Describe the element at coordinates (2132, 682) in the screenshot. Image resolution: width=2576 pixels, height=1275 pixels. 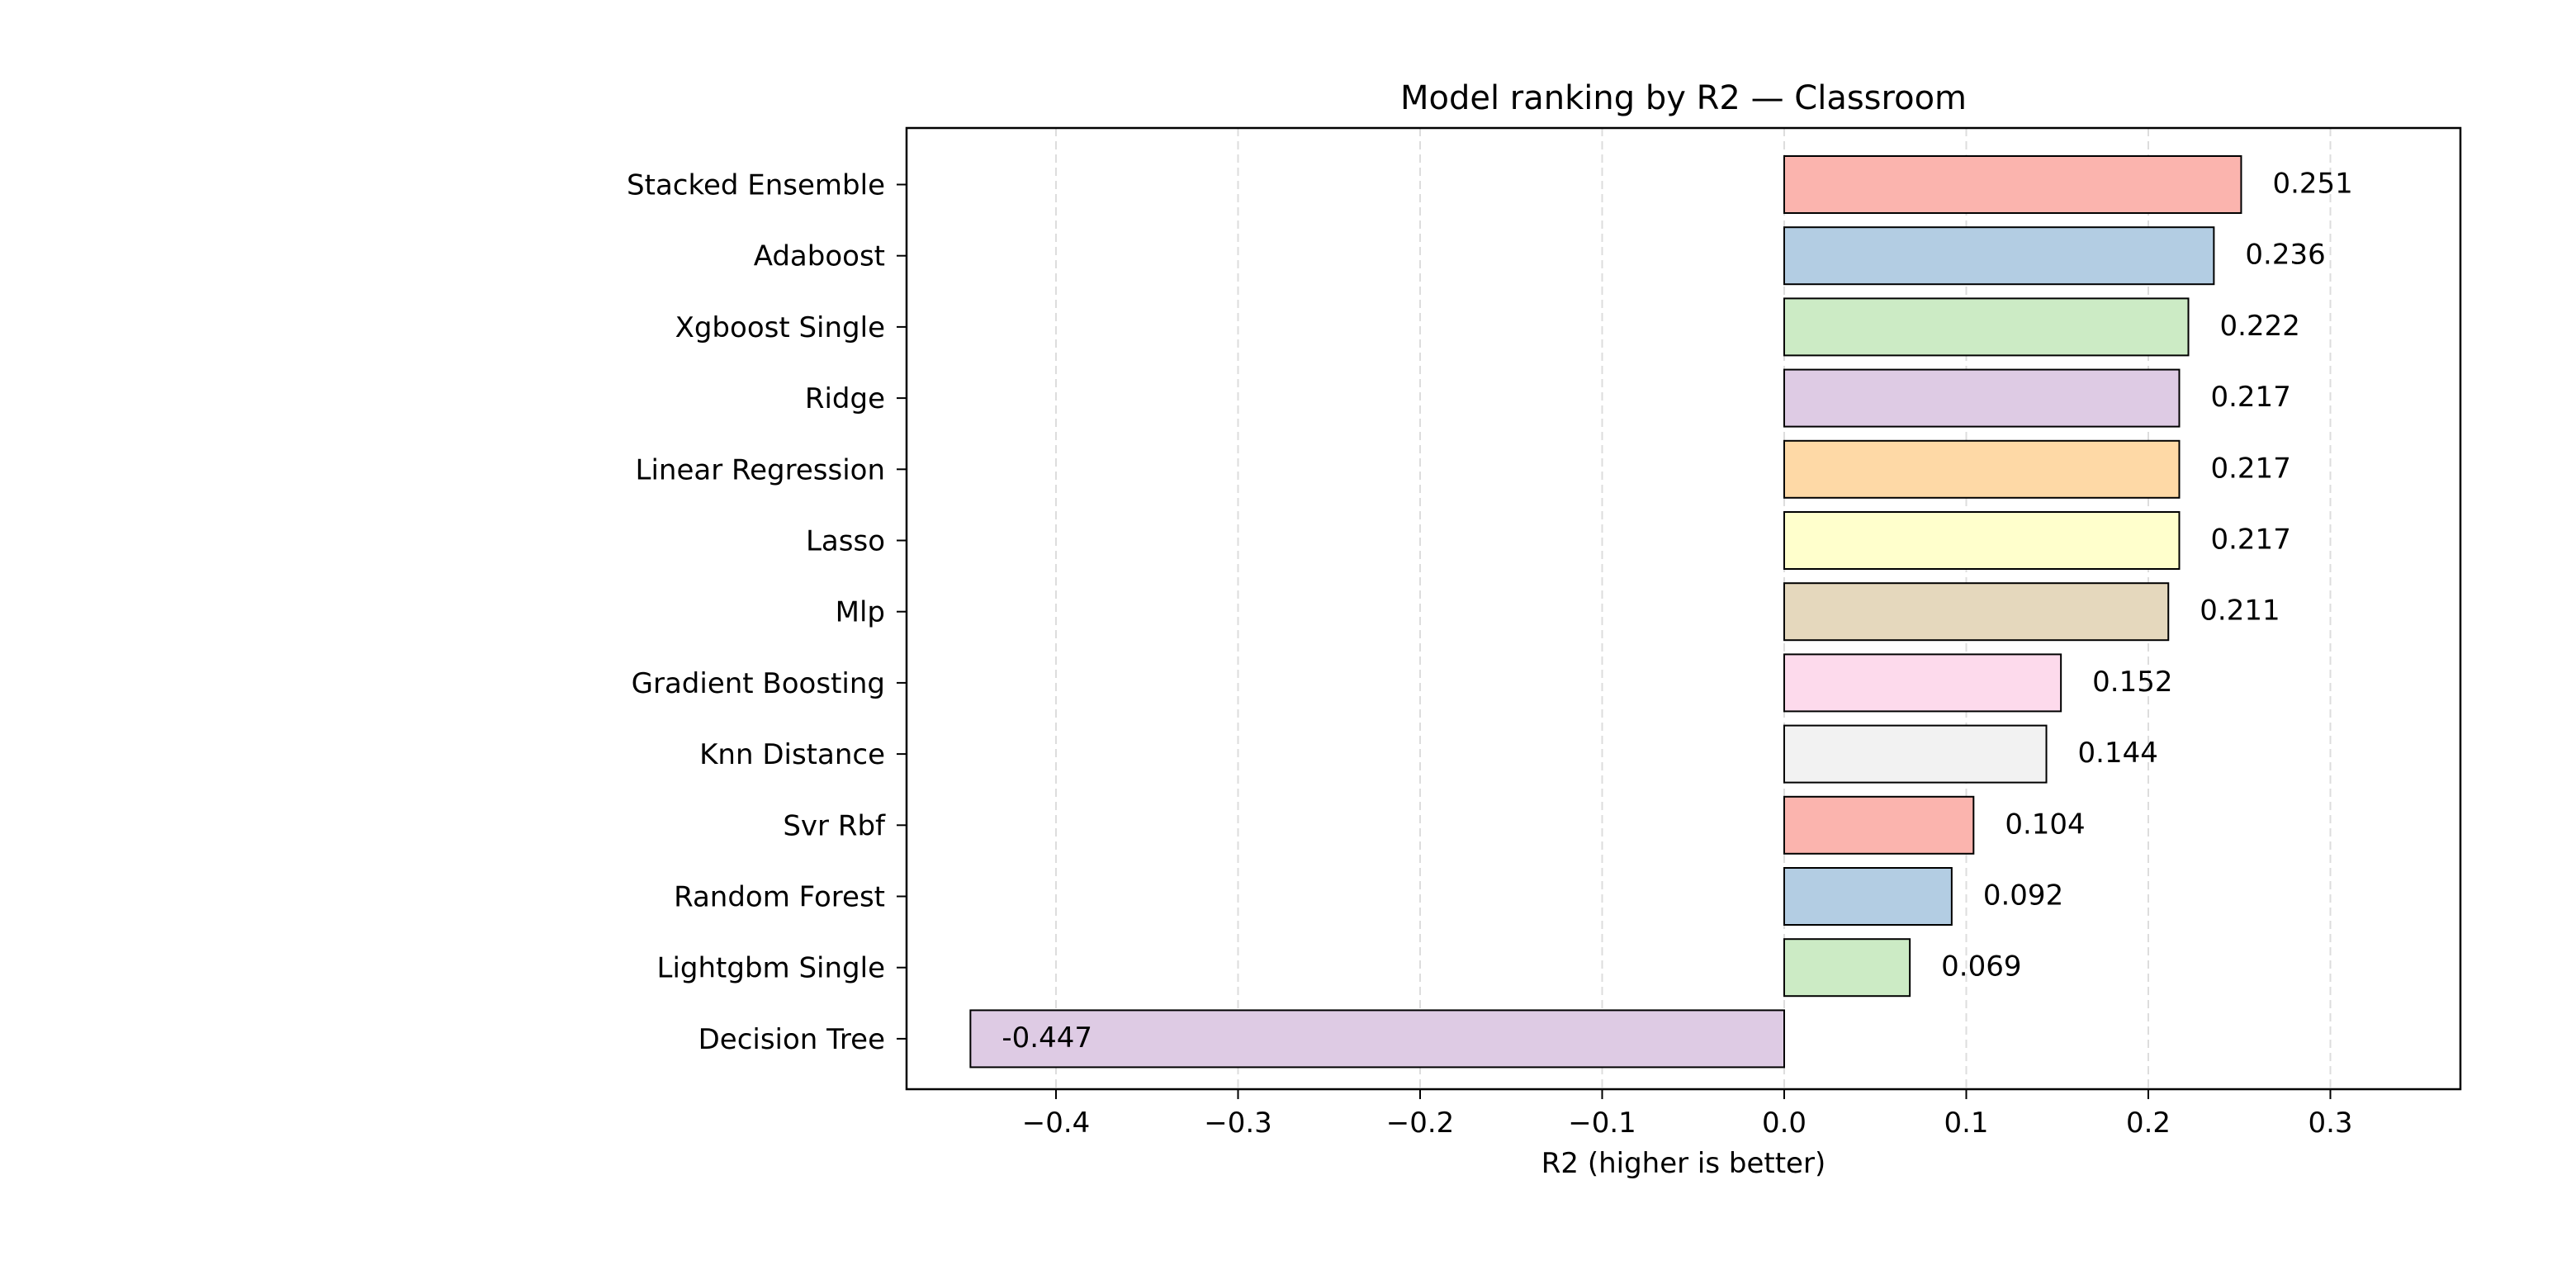
I see `data-label: 0.152` at that location.